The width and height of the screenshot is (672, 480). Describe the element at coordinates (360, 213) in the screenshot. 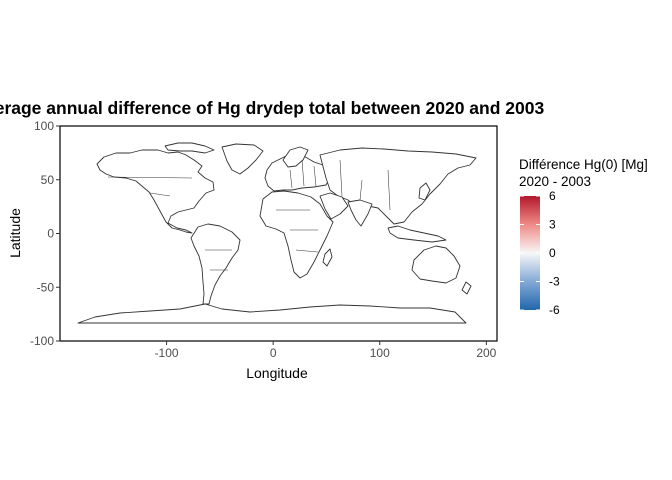

I see `land-india` at that location.